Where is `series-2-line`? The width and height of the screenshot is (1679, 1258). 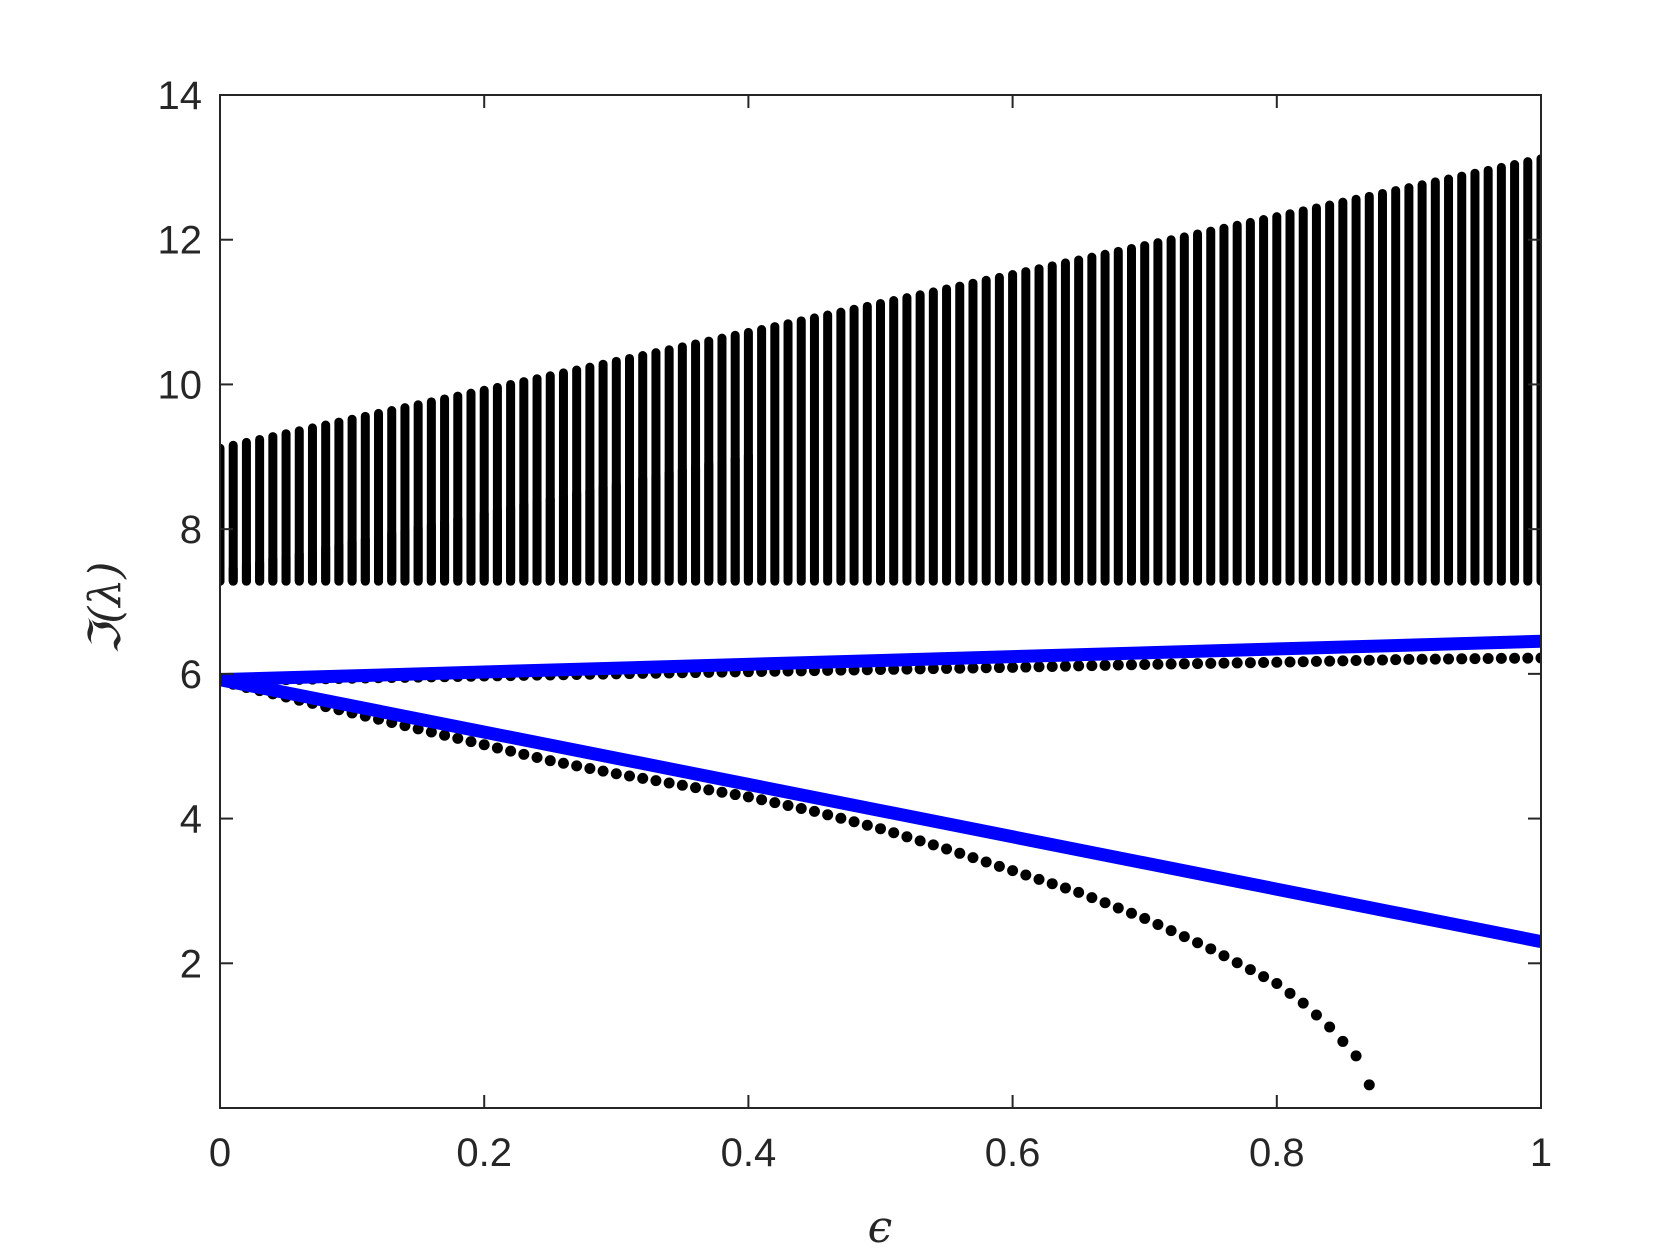 series-2-line is located at coordinates (880, 660).